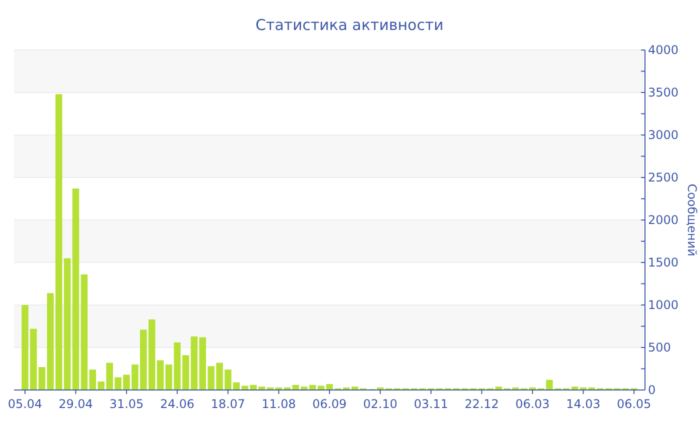 Image resolution: width=700 pixels, height=430 pixels. Describe the element at coordinates (126, 404) in the screenshot. I see `x-tick-label: 31.05` at that location.